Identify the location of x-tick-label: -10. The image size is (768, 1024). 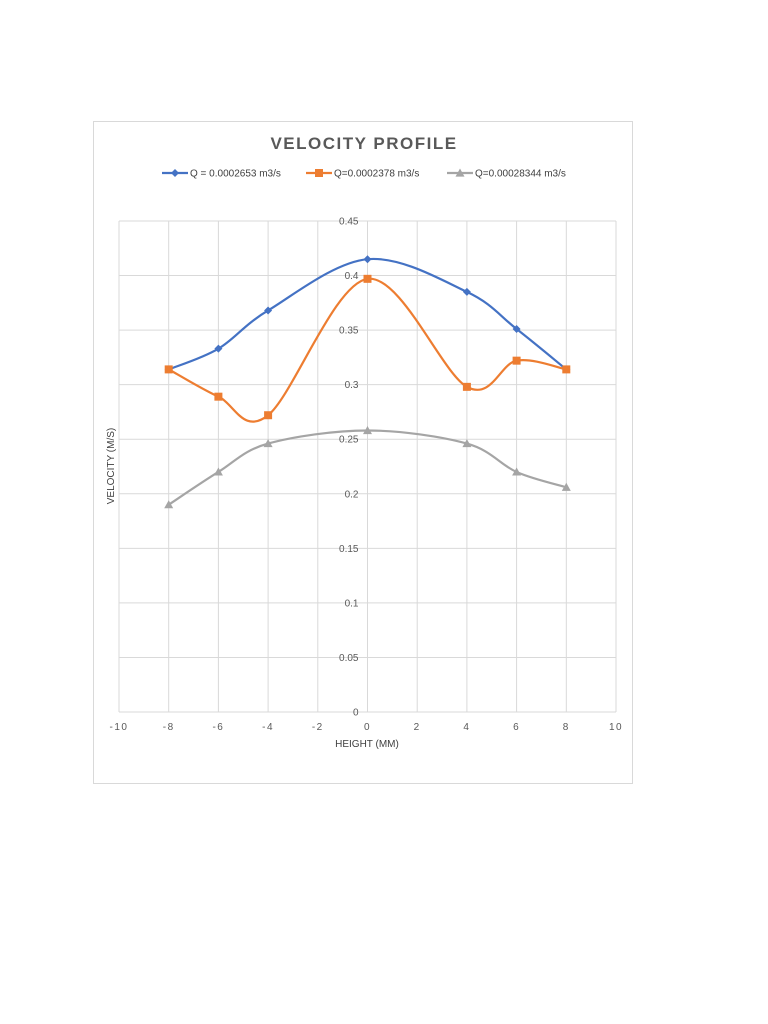
(119, 727).